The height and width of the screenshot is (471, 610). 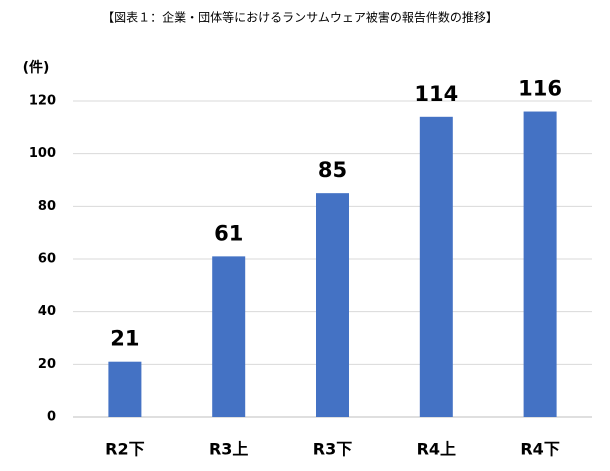 I want to click on x-tick-label: R2下, so click(x=124, y=449).